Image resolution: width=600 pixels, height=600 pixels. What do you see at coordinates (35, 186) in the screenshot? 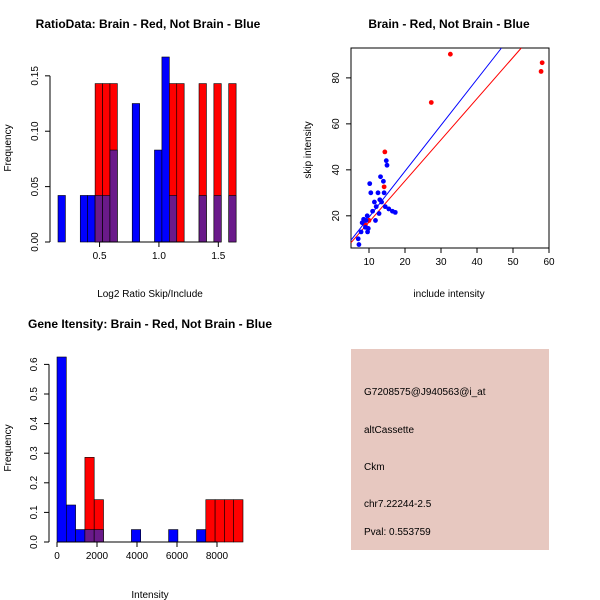
I see `ratio-histogram-y-tick-label: 0.05` at bounding box center [35, 186].